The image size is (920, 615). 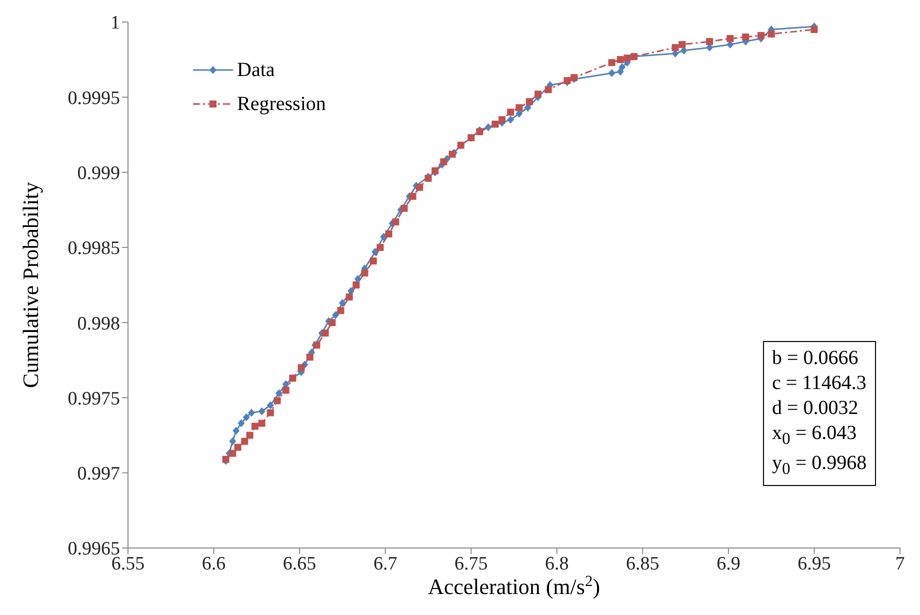 What do you see at coordinates (94, 399) in the screenshot?
I see `y-tick-label: 0.9975` at bounding box center [94, 399].